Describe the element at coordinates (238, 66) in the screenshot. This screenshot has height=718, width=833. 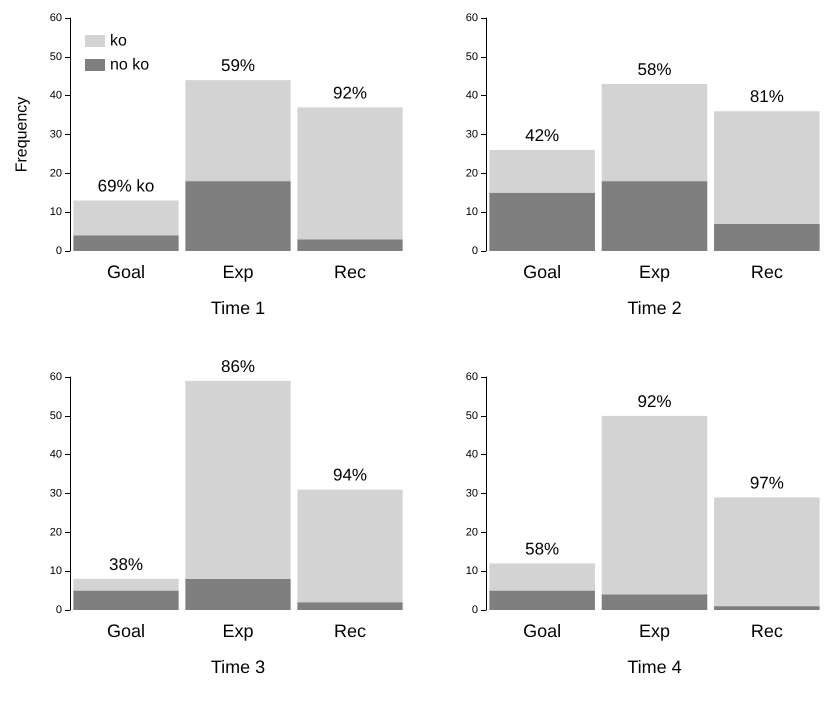
I see `annotation: 59%` at that location.